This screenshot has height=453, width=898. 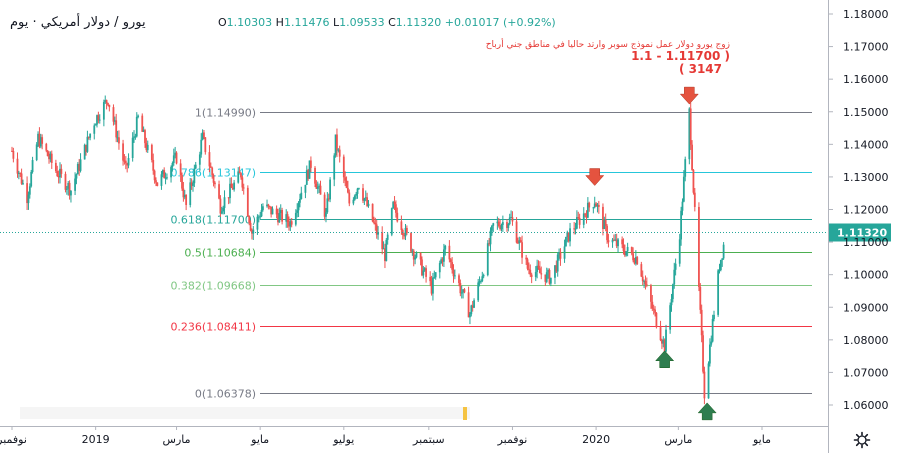 What do you see at coordinates (866, 340) in the screenshot?
I see `price-tick-label: 1.08000` at bounding box center [866, 340].